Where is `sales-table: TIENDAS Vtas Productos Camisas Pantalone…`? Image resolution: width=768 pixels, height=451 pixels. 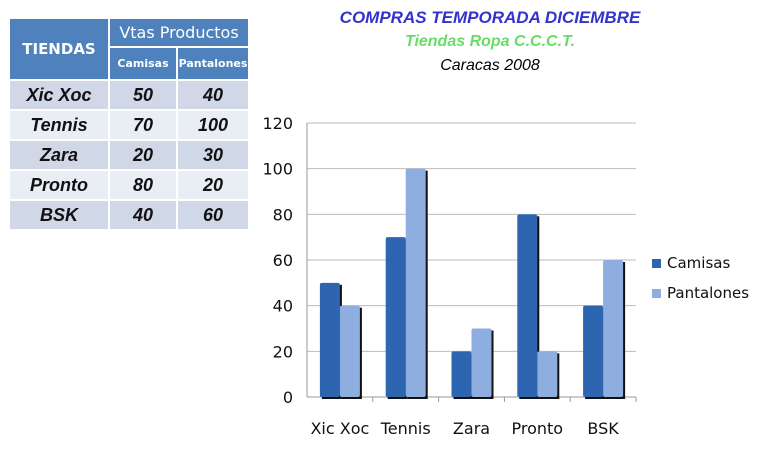 sales-table: TIENDAS Vtas Productos Camisas Pantalone… is located at coordinates (129, 124).